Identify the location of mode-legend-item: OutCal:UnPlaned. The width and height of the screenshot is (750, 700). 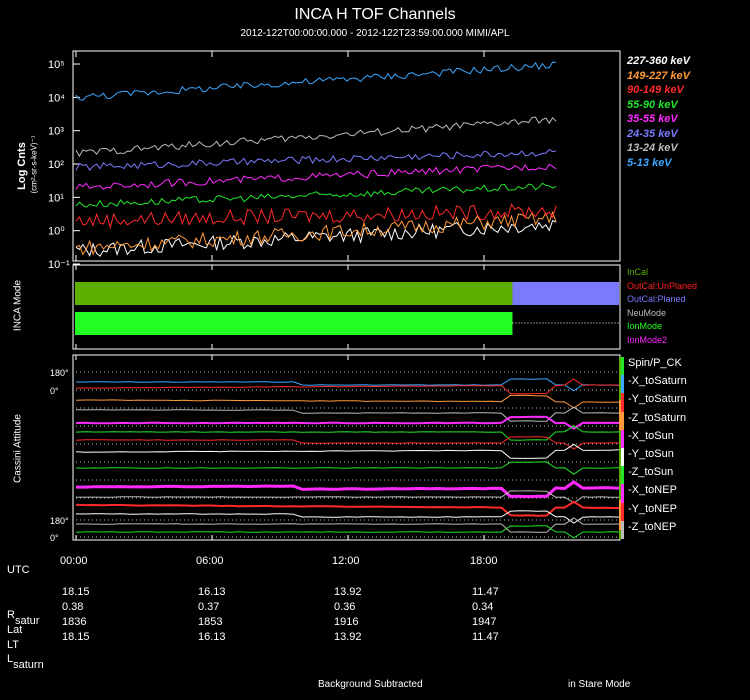
(662, 285).